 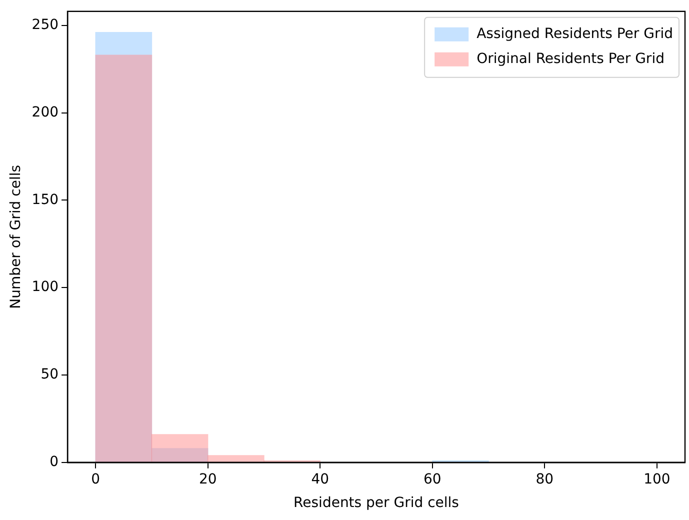 I want to click on x-axis-title: Residents per Grid cells, so click(x=376, y=503).